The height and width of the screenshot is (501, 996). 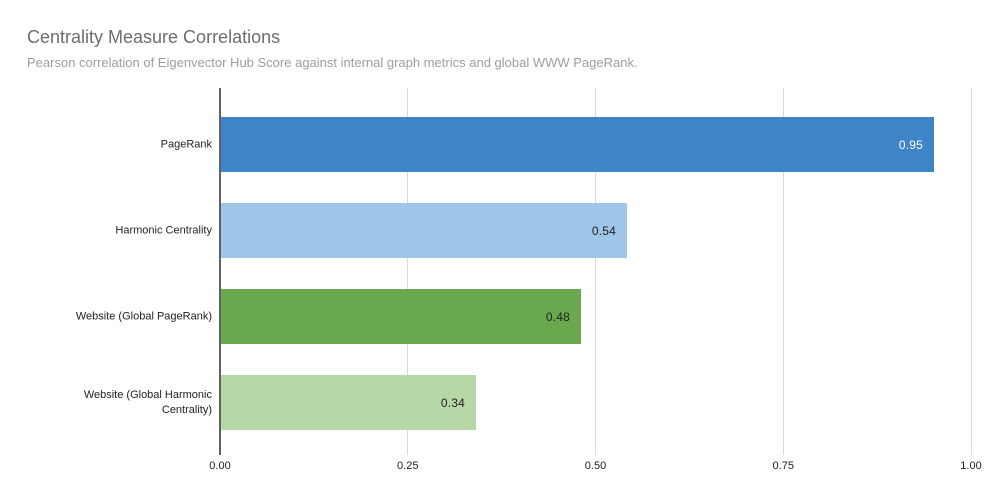 What do you see at coordinates (186, 144) in the screenshot?
I see `category-label: PageRank` at bounding box center [186, 144].